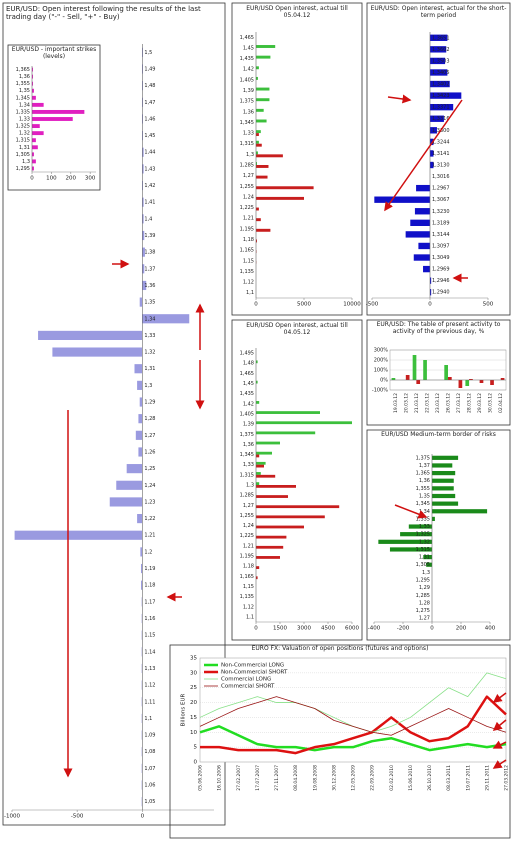 The image size is (513, 843). Describe the element at coordinates (424, 588) in the screenshot. I see `y-category-label: 1,29` at that location.